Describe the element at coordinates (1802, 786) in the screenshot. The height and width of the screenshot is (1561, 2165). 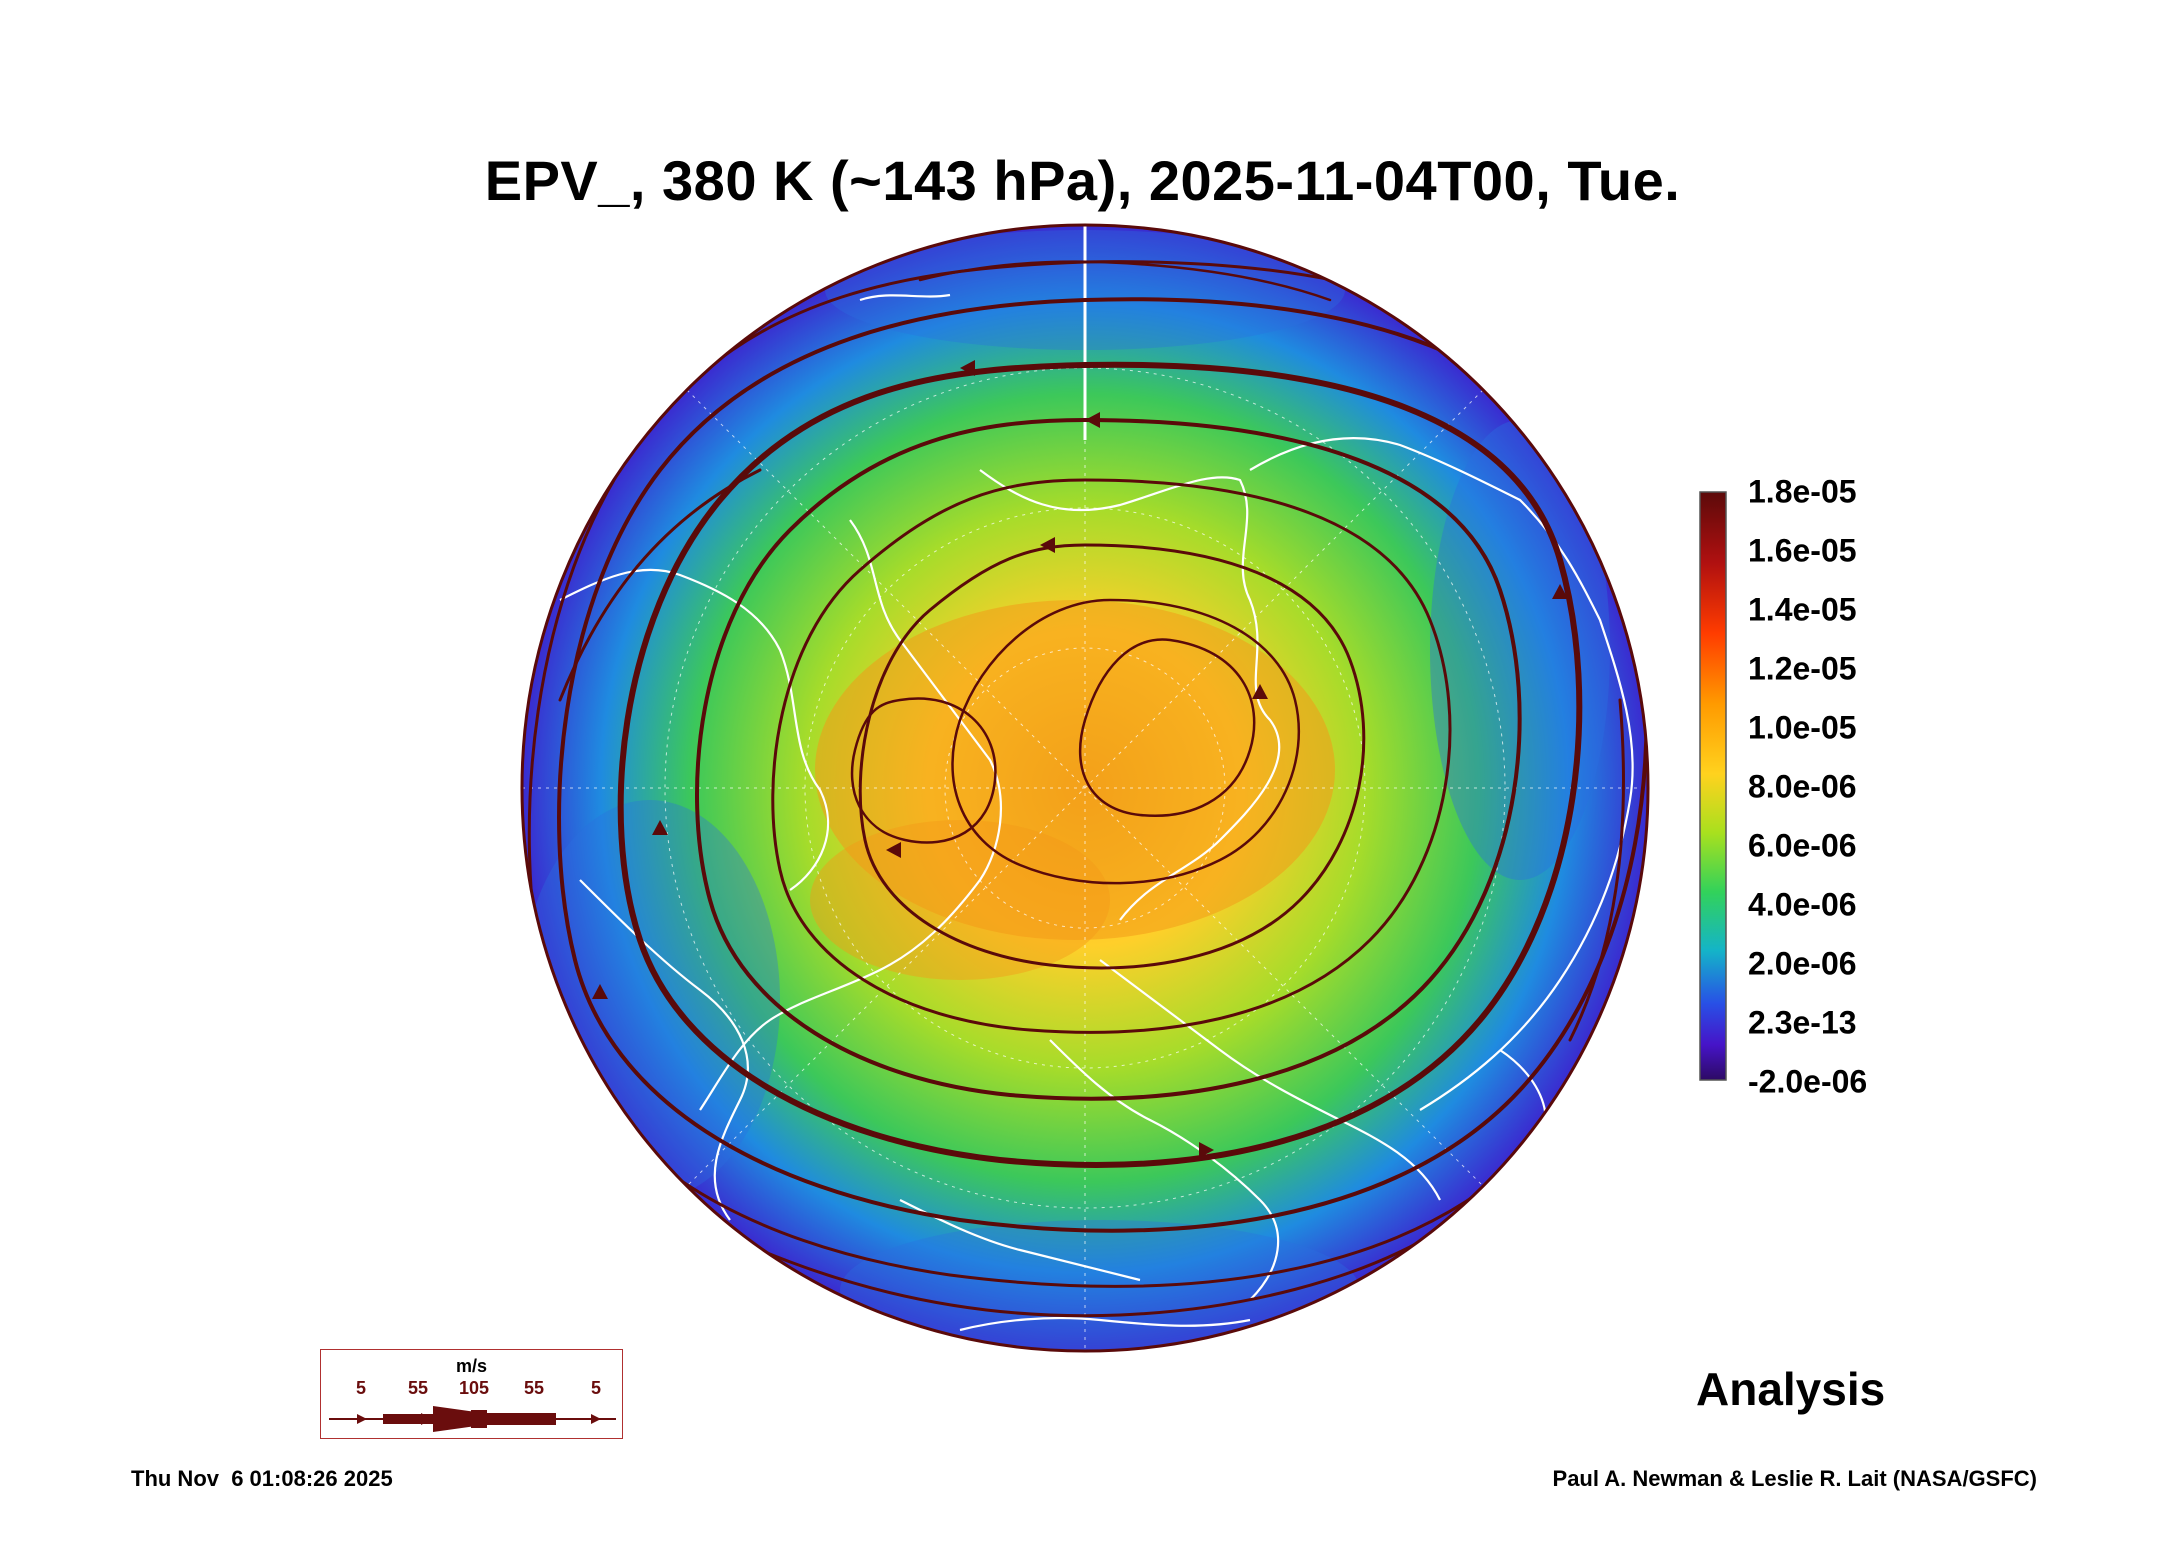
I see `colorbar-label: 8.0e-06` at that location.